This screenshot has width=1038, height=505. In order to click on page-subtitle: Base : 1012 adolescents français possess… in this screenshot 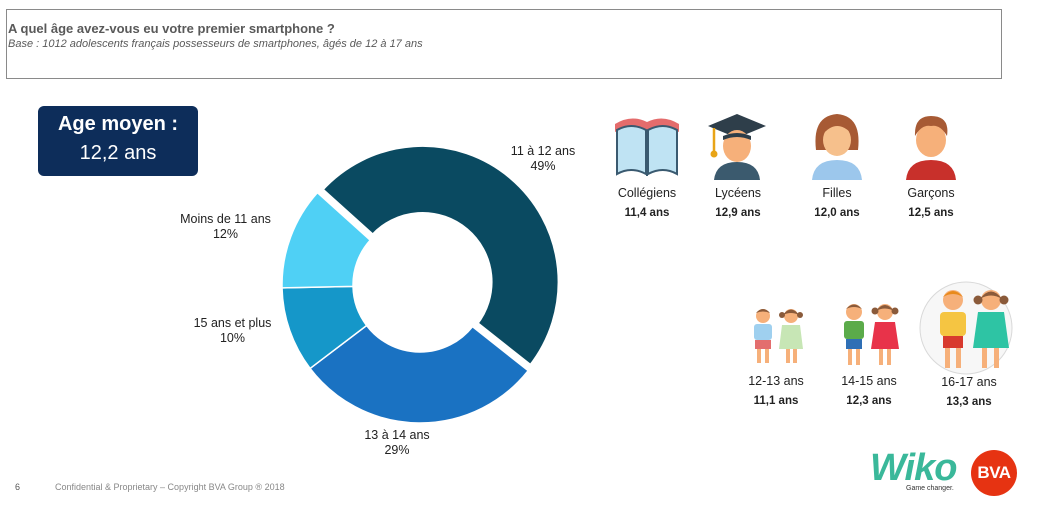, I will do `click(215, 44)`.